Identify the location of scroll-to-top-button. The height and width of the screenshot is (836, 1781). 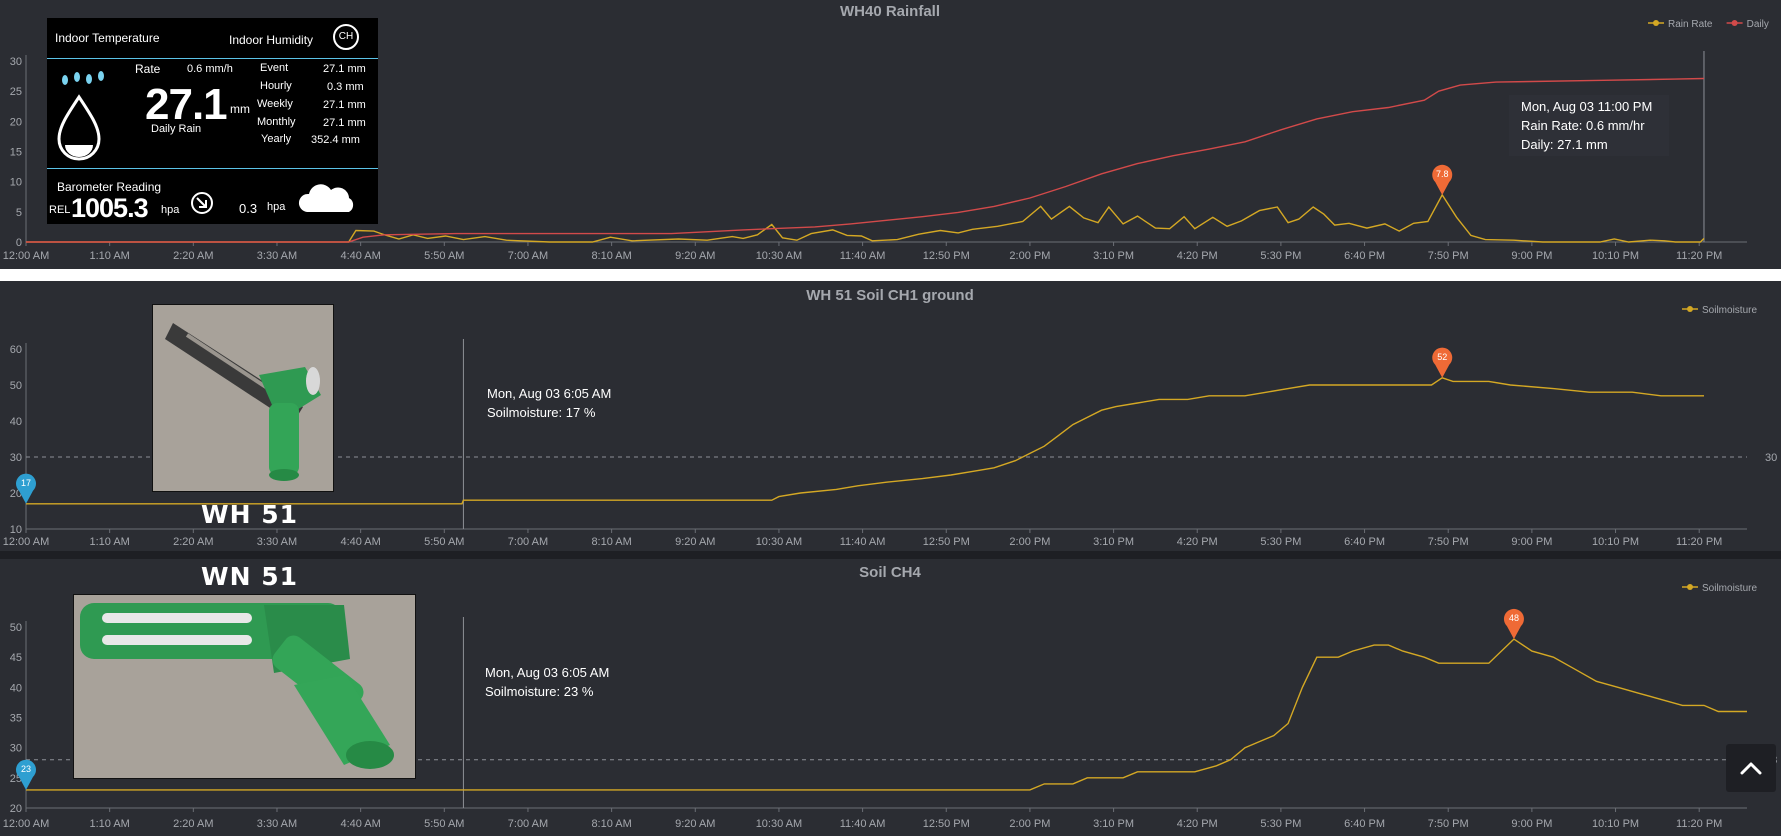
(1751, 768).